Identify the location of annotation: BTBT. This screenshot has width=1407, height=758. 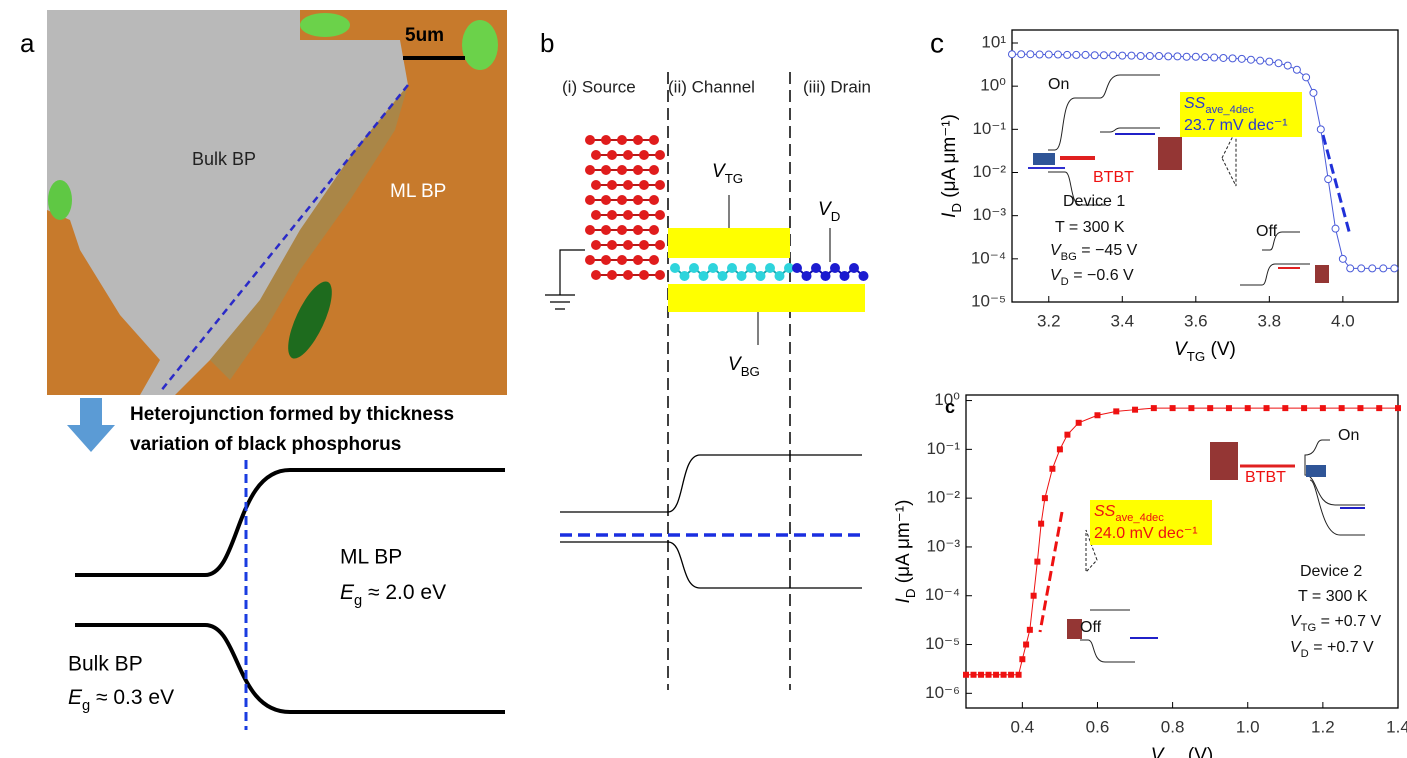
(1265, 477).